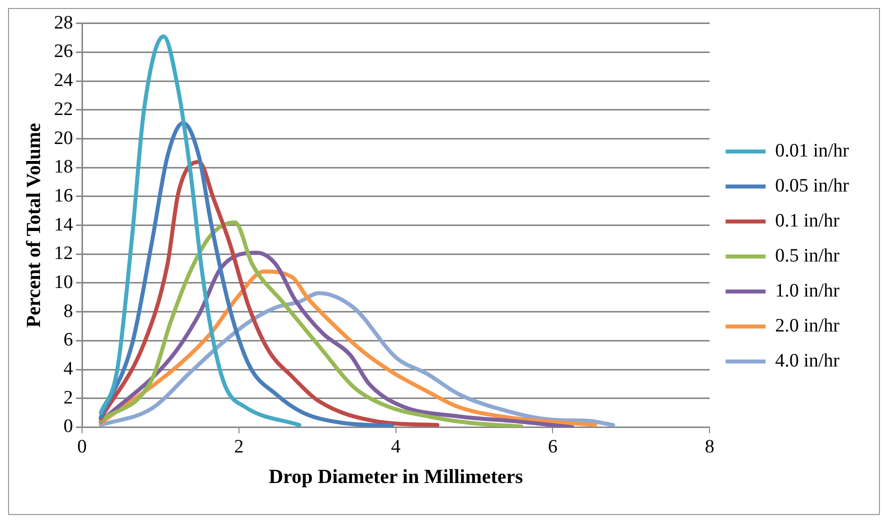  Describe the element at coordinates (63, 167) in the screenshot. I see `y-tick-label: 18` at that location.